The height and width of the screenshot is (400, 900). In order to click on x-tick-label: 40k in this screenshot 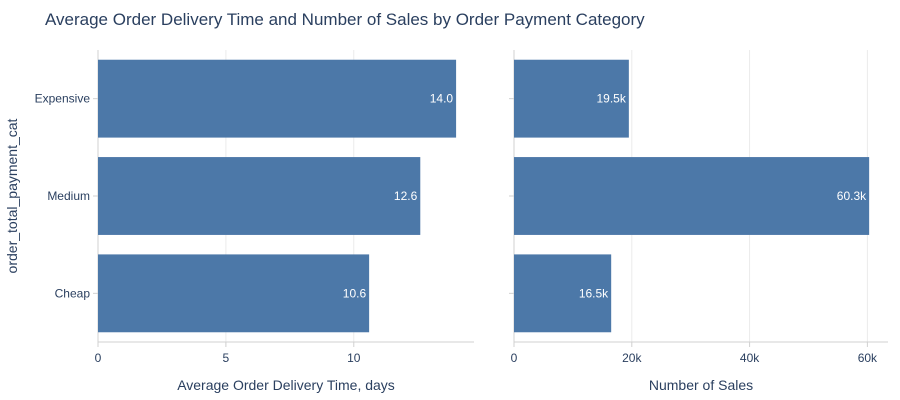, I will do `click(750, 358)`.